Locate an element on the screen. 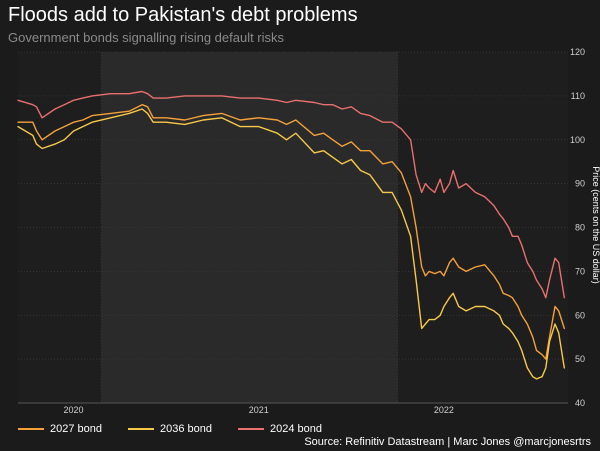 This screenshot has height=451, width=600. y-tick-label: 70 is located at coordinates (580, 271).